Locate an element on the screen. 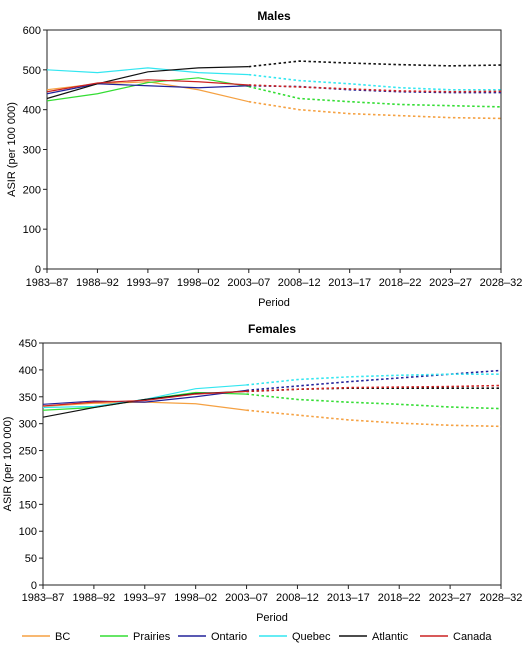 This screenshot has width=525, height=655. series-line-quebec-observed is located at coordinates (147, 71).